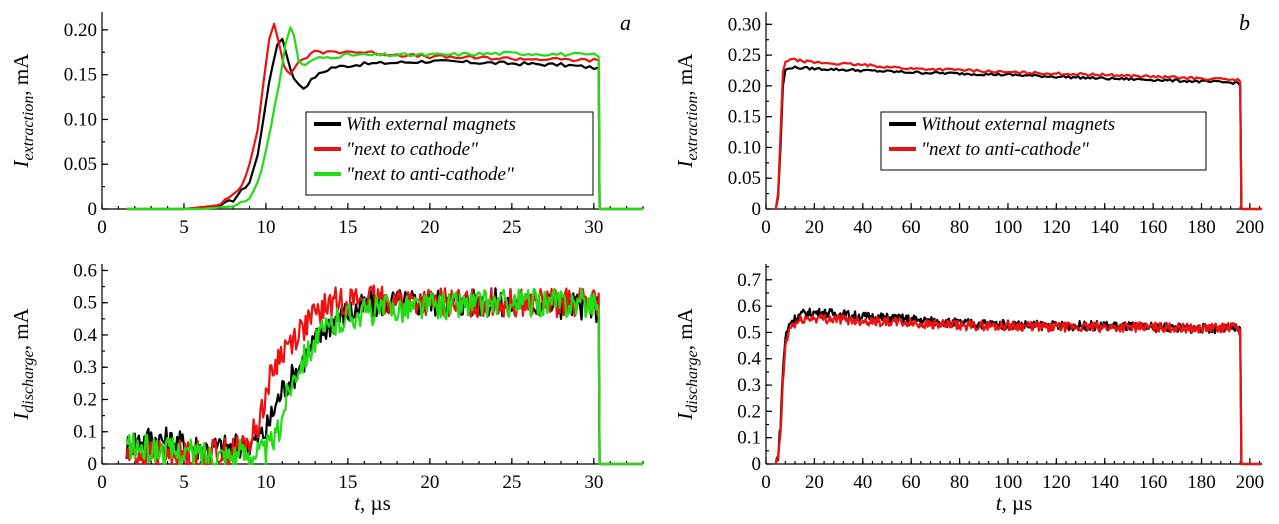 The width and height of the screenshot is (1279, 524). What do you see at coordinates (1056, 227) in the screenshot?
I see `x-tick-label: 120` at bounding box center [1056, 227].